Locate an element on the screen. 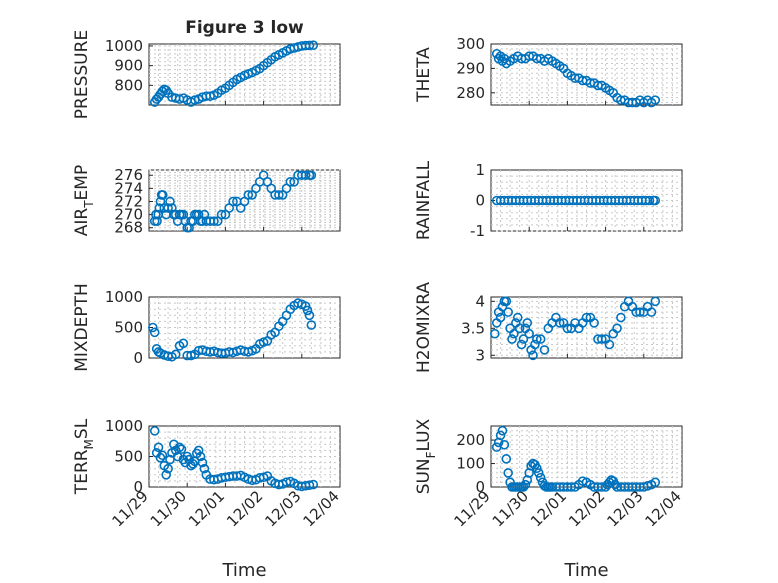 The height and width of the screenshot is (583, 778). y-tick-label: 4 is located at coordinates (480, 301).